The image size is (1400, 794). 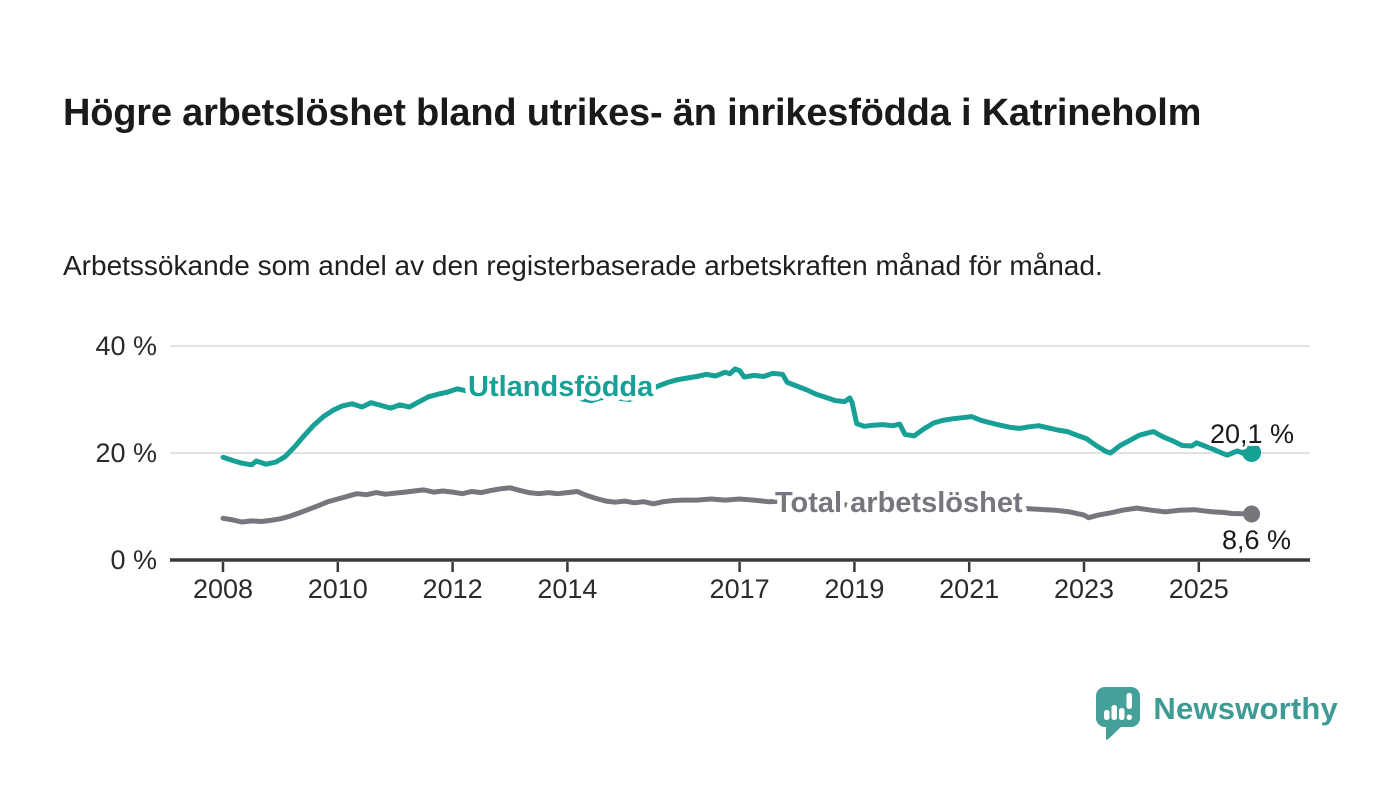 I want to click on x-axis-tick-label: 2017, so click(x=740, y=589).